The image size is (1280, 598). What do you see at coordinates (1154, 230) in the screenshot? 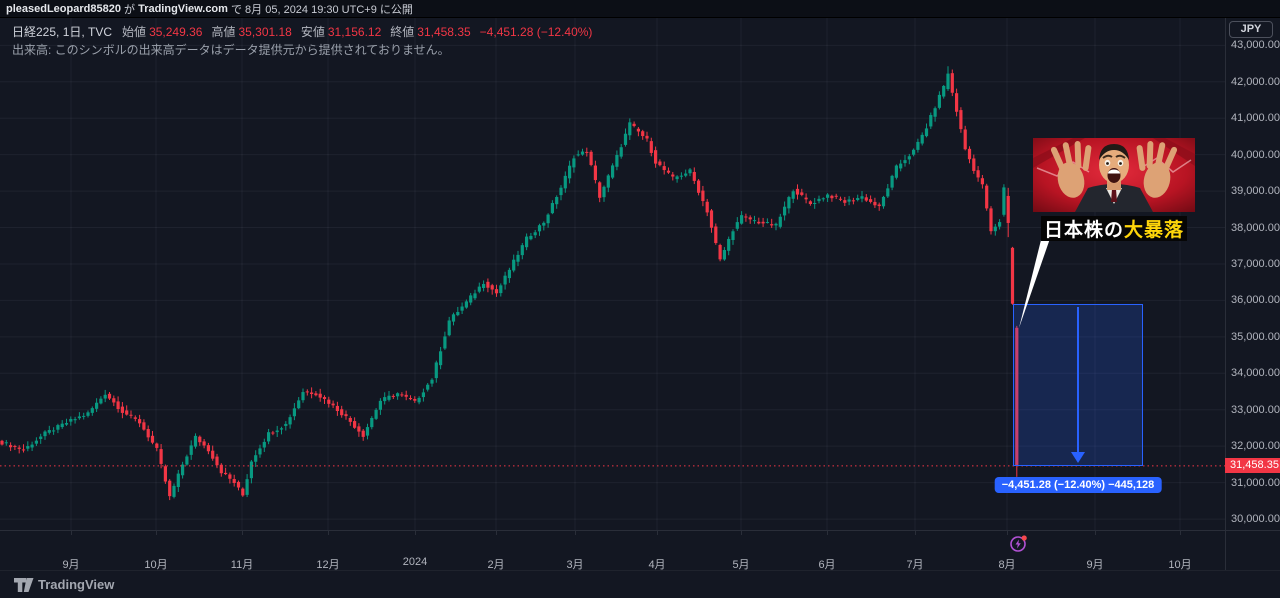
I see `caption-highlight: 大暴落` at bounding box center [1154, 230].